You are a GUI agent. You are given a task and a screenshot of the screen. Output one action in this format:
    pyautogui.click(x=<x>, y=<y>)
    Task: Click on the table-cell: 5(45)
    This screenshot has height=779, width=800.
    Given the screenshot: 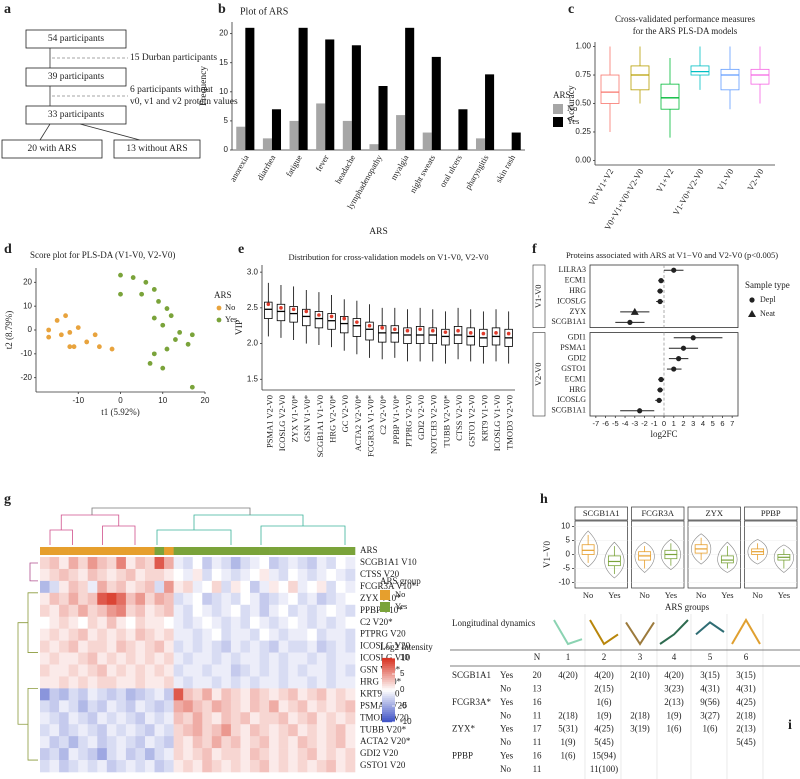 What is the action you would take?
    pyautogui.click(x=604, y=742)
    